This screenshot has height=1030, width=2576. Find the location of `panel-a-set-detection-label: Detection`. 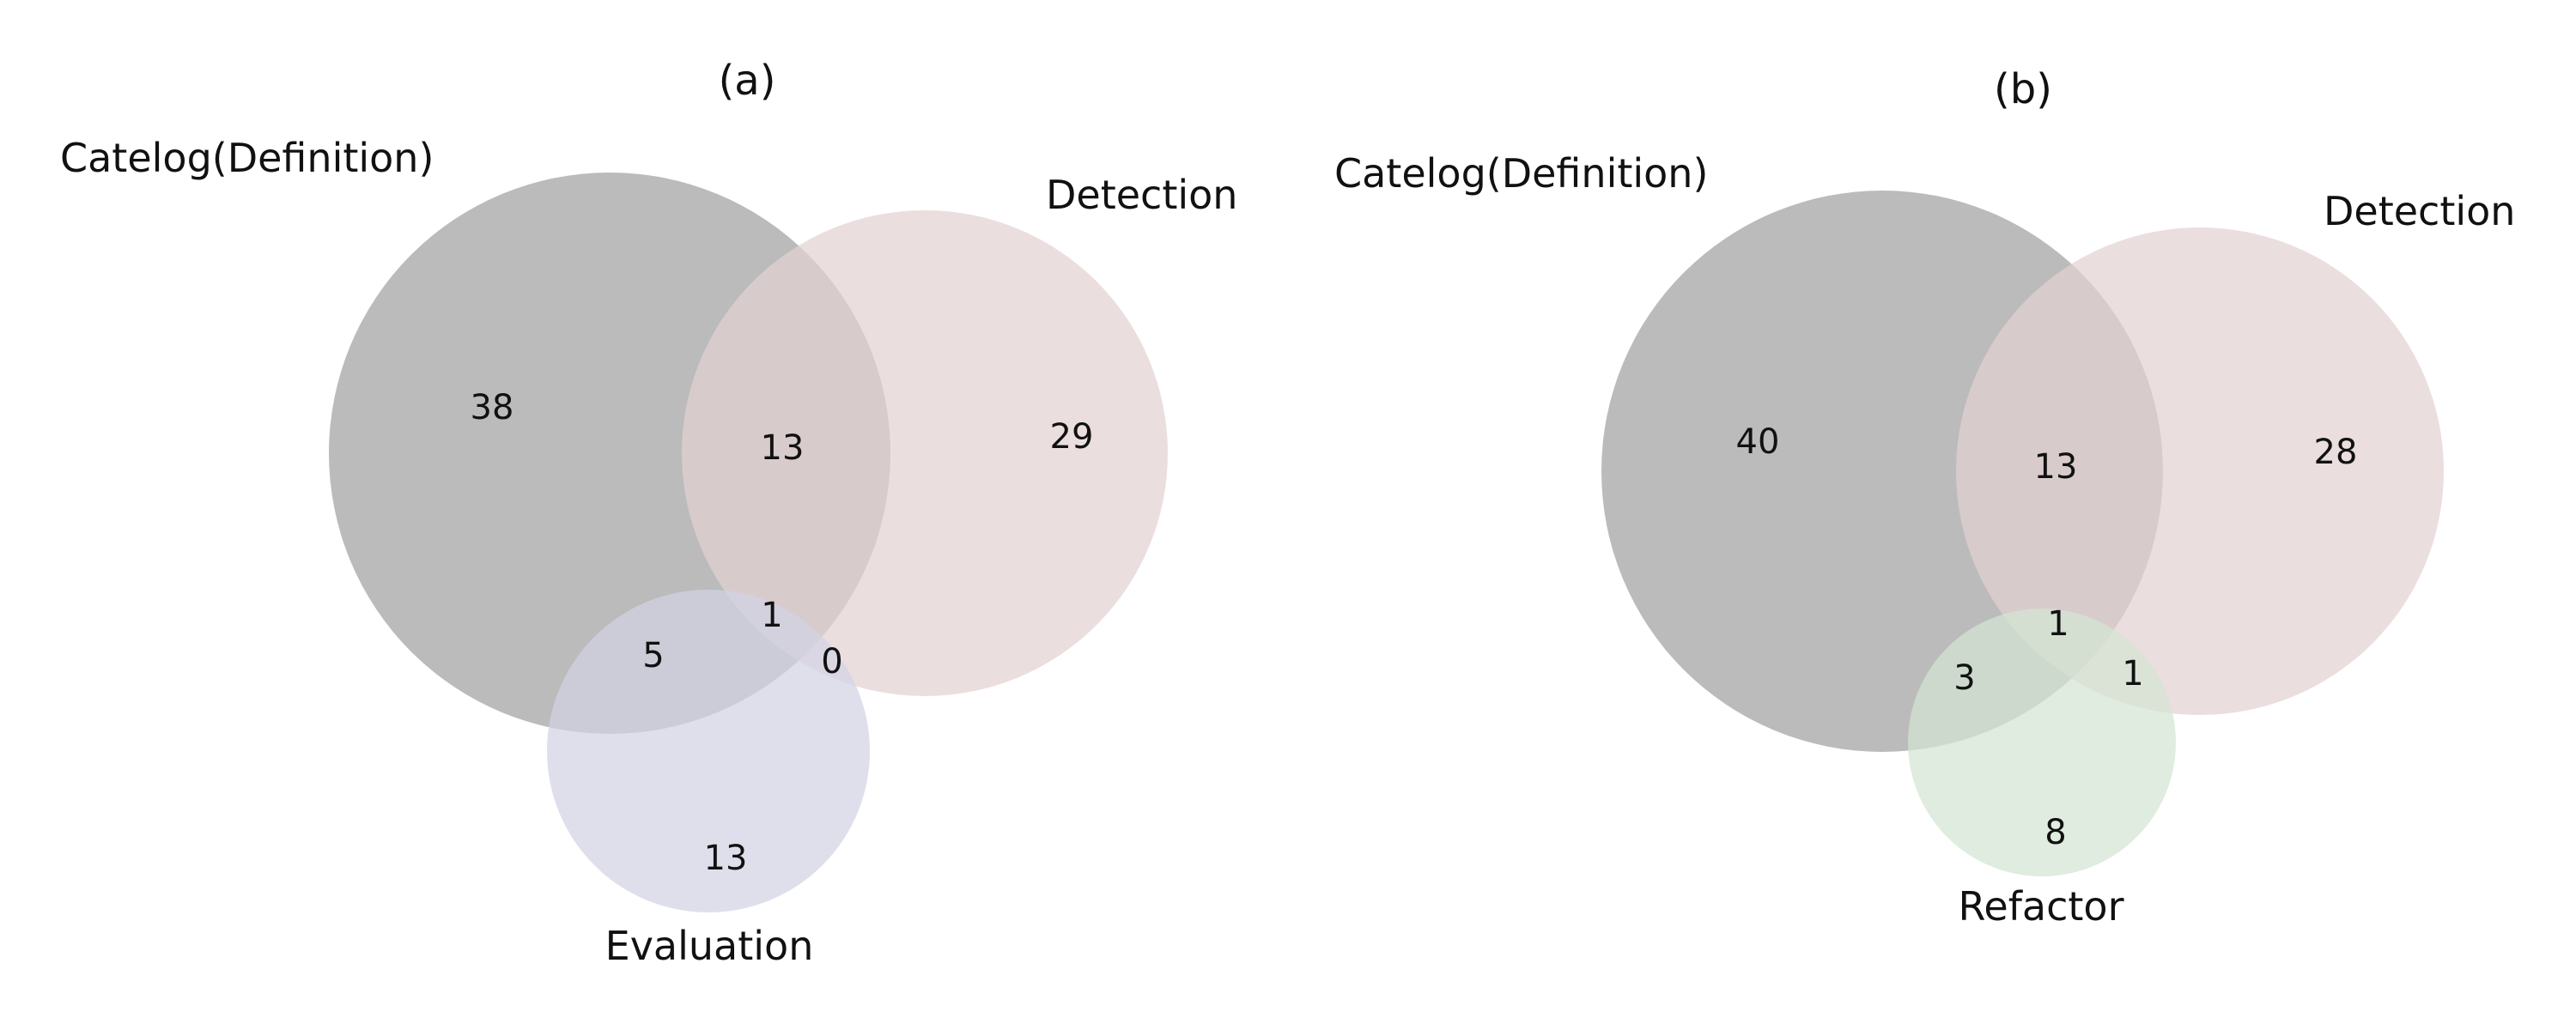

panel-a-set-detection-label: Detection is located at coordinates (1141, 195).